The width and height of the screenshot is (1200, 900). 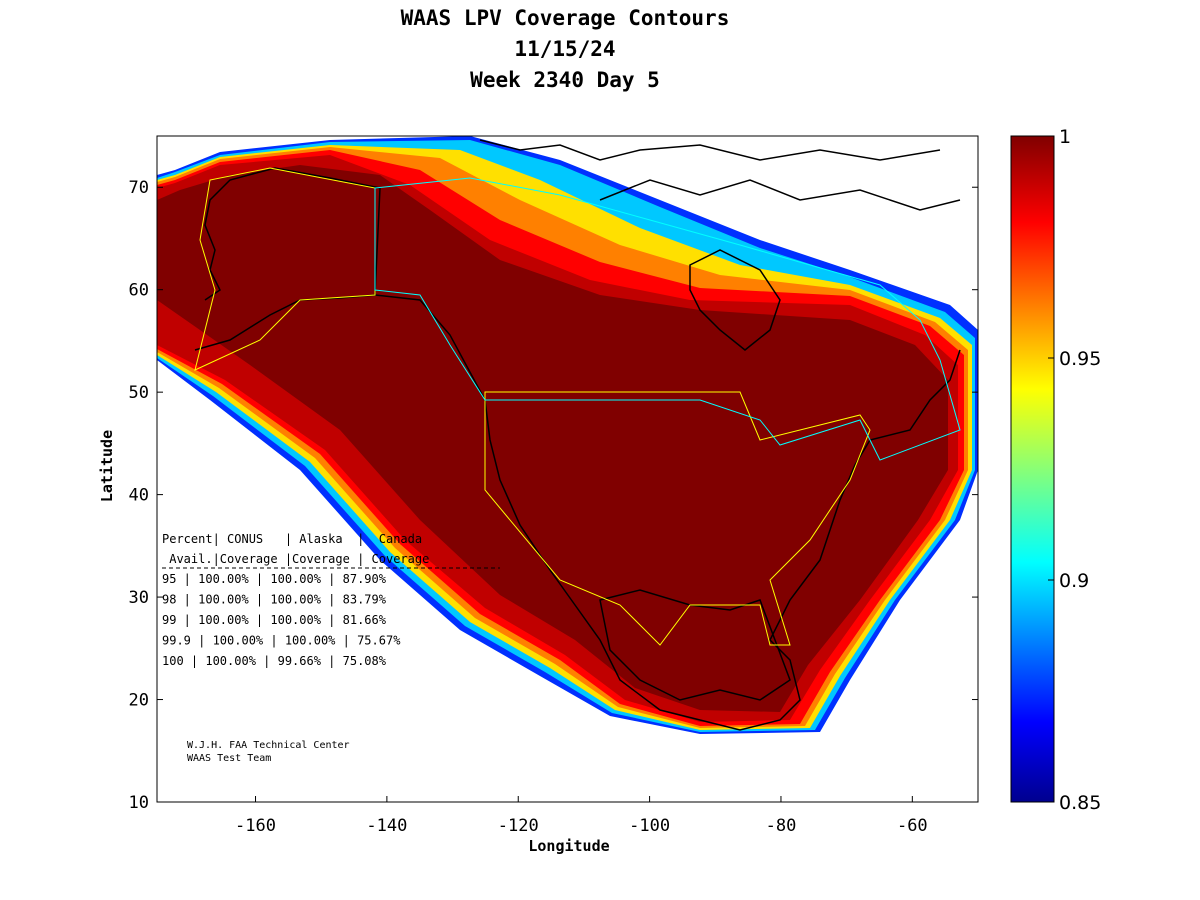 What do you see at coordinates (229, 758) in the screenshot?
I see `credit-line-2: WAAS Test Team` at bounding box center [229, 758].